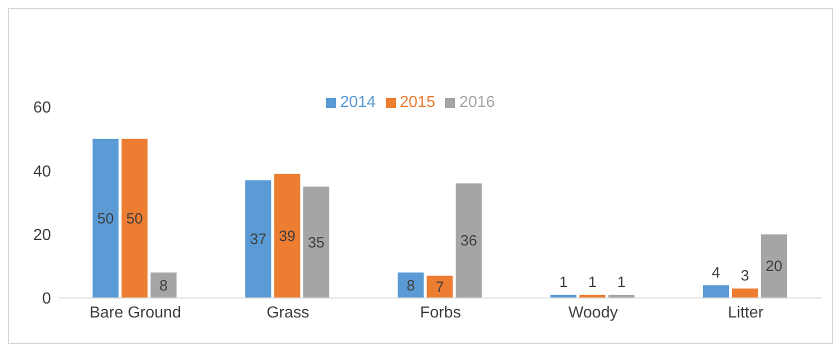 The height and width of the screenshot is (350, 839). I want to click on data-label: 7, so click(440, 287).